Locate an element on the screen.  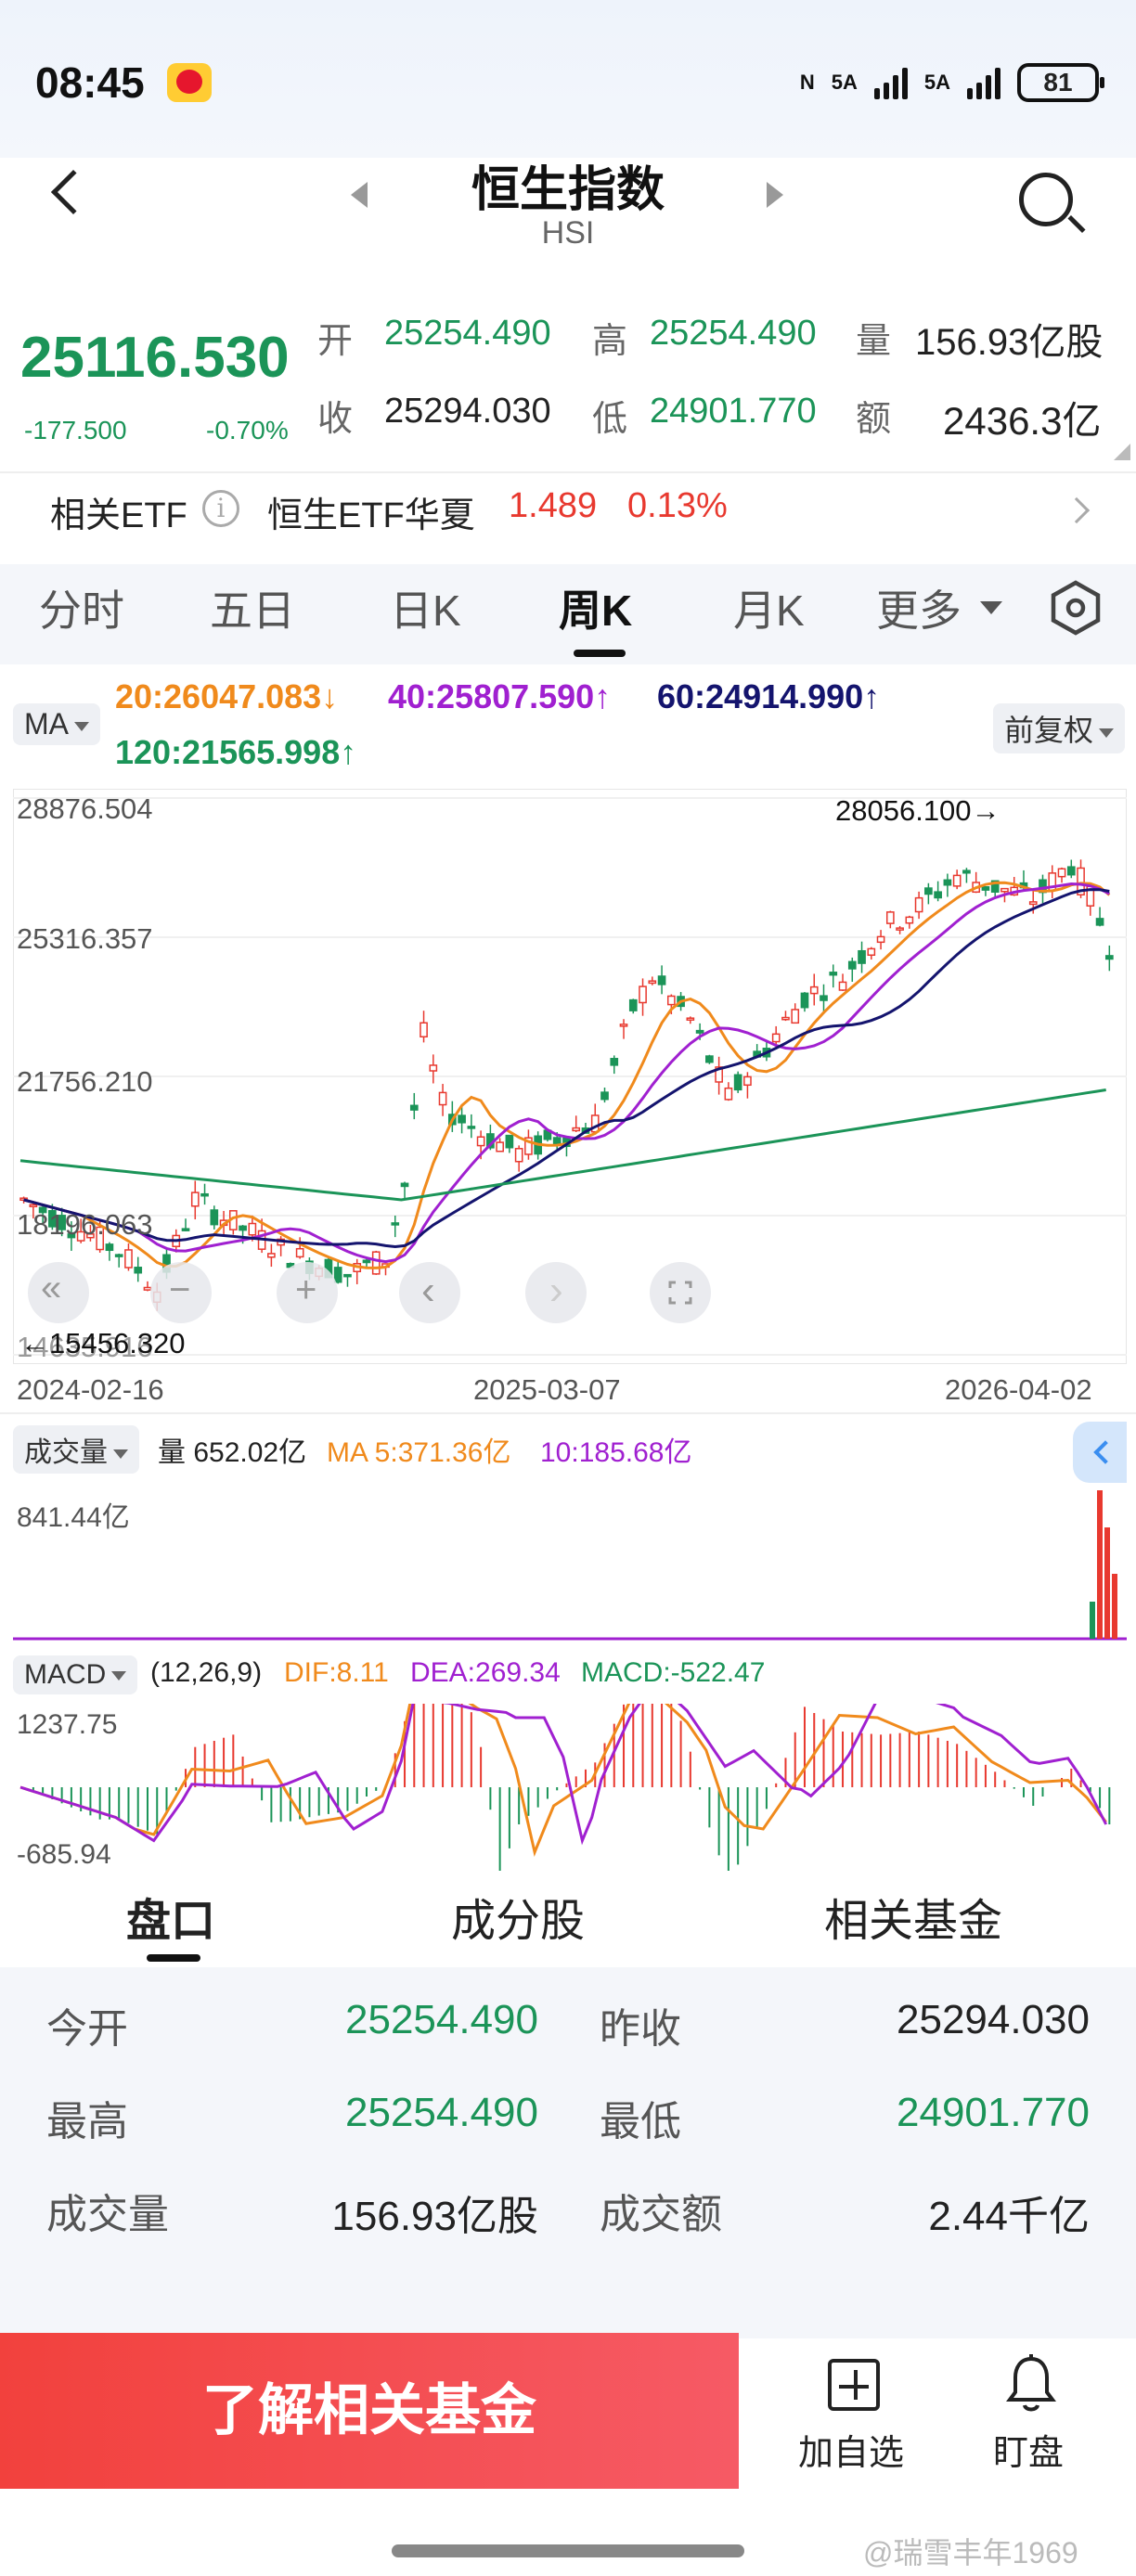
home-indicator is located at coordinates (568, 2551).